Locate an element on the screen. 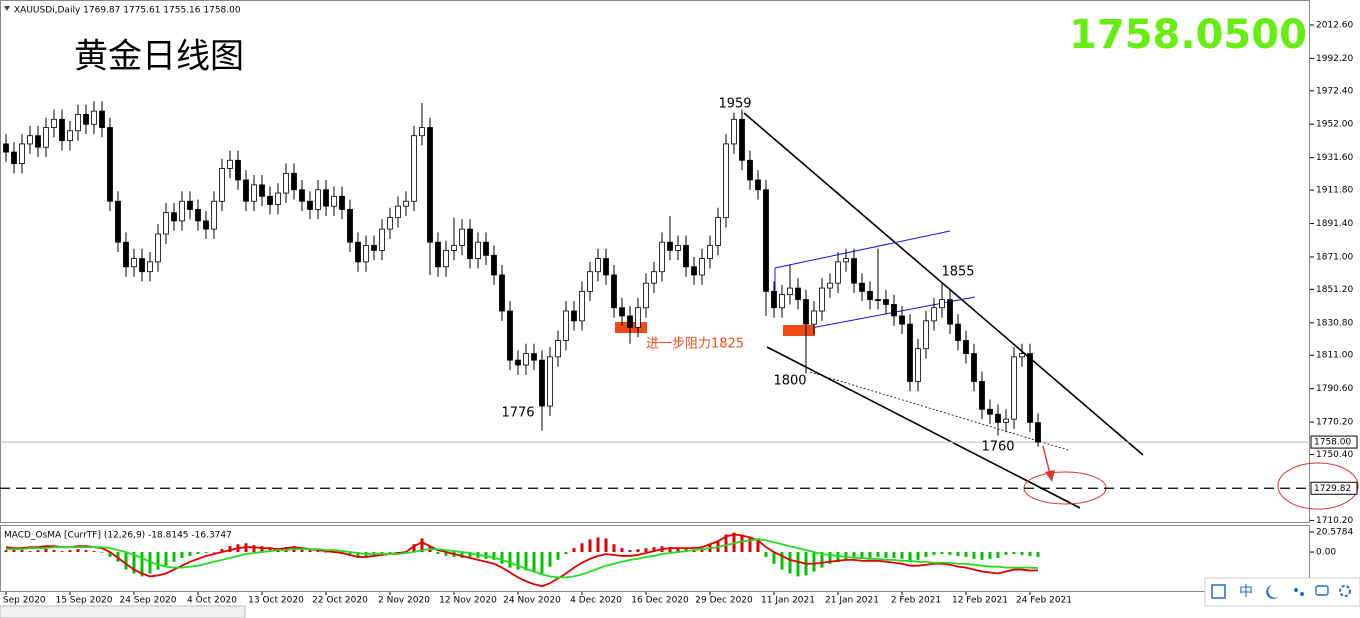  y-tick-label: 1891.40 is located at coordinates (1334, 224).